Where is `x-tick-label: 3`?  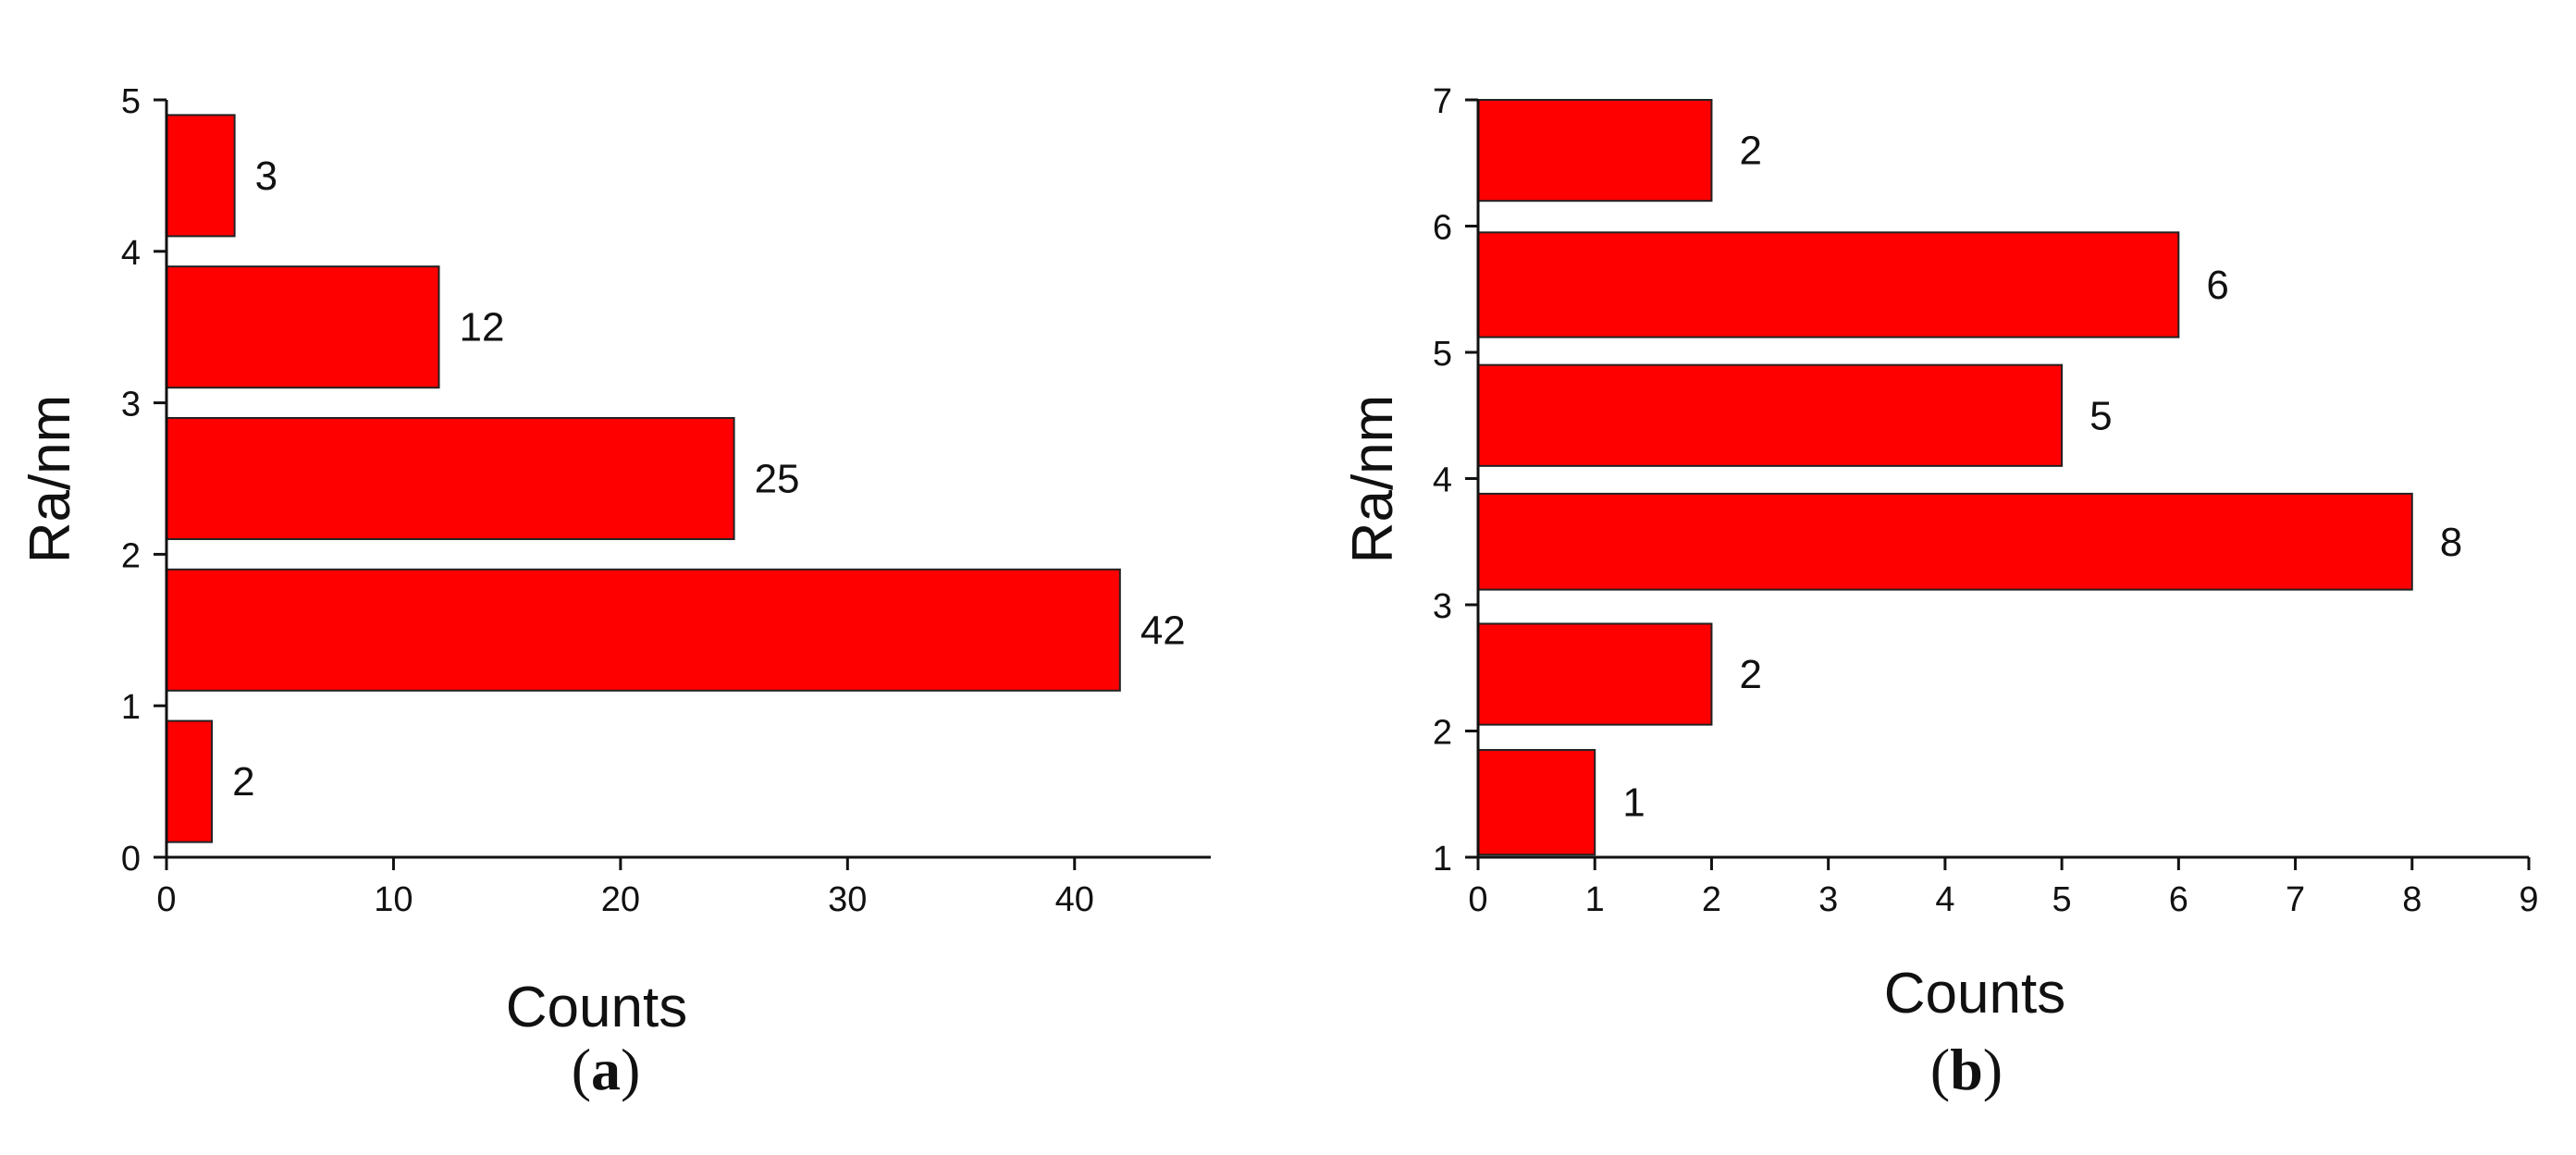 x-tick-label: 3 is located at coordinates (1828, 899).